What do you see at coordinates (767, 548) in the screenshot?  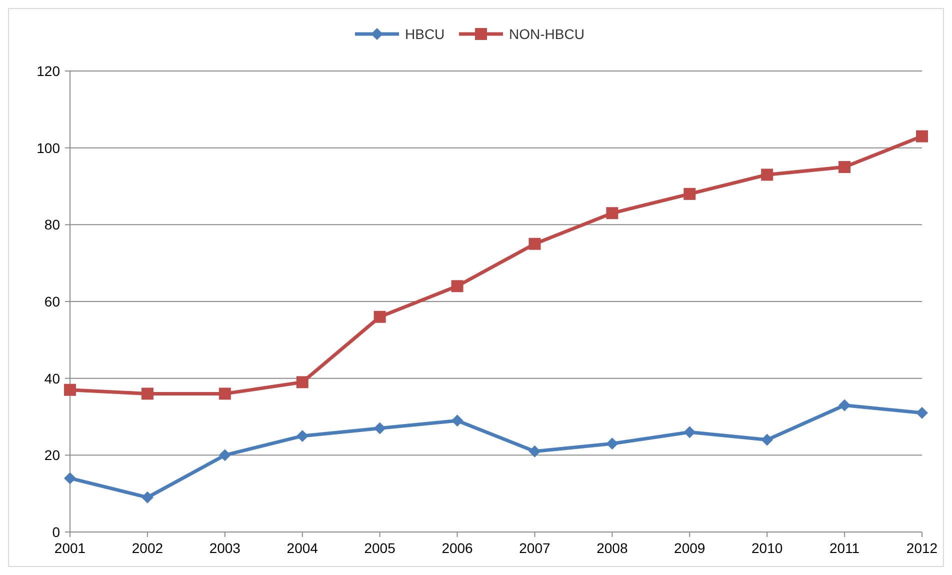 I see `x-tick-label: 2010` at bounding box center [767, 548].